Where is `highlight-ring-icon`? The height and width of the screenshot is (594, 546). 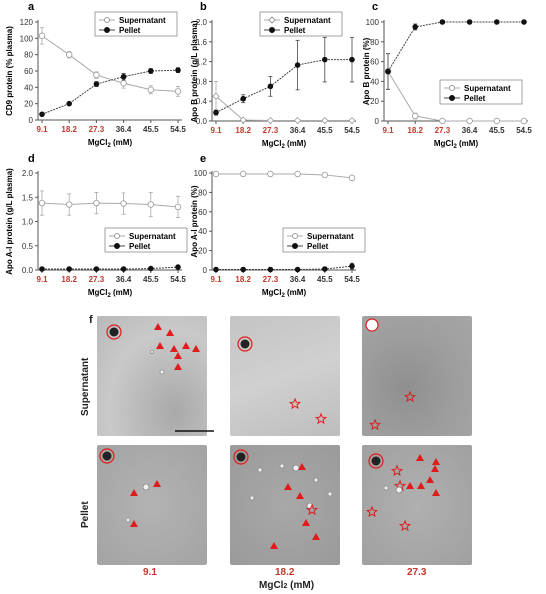 highlight-ring-icon is located at coordinates (245, 344).